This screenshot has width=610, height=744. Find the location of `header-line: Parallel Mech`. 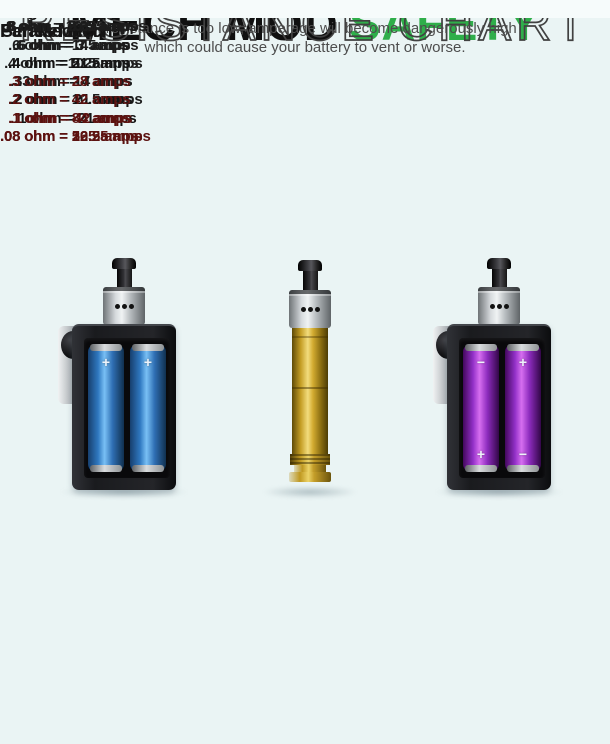

header-line: Parallel Mech is located at coordinates (56, 30).